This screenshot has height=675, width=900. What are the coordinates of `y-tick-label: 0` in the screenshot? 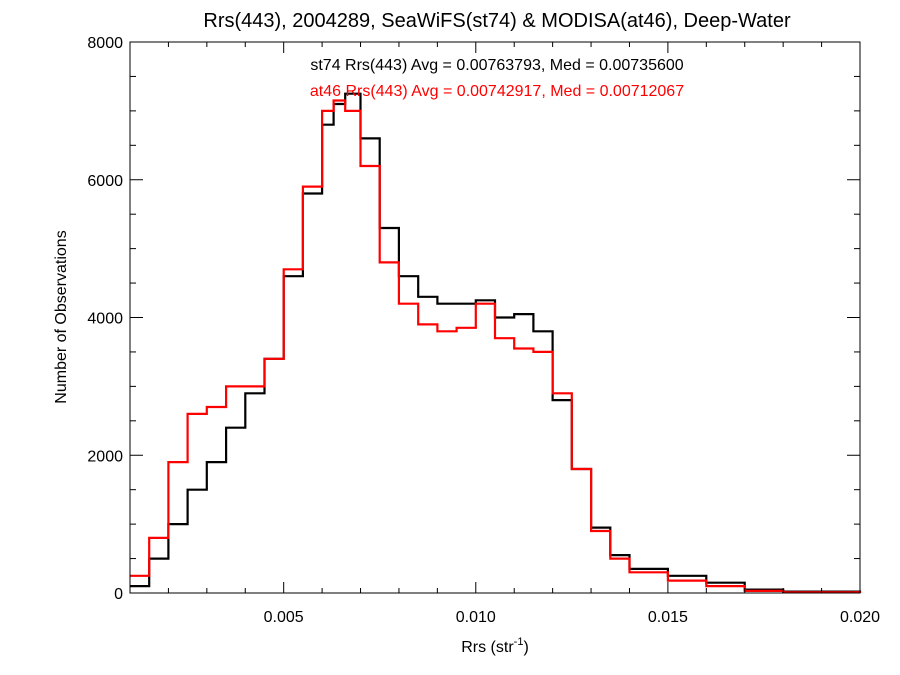 It's located at (118, 594).